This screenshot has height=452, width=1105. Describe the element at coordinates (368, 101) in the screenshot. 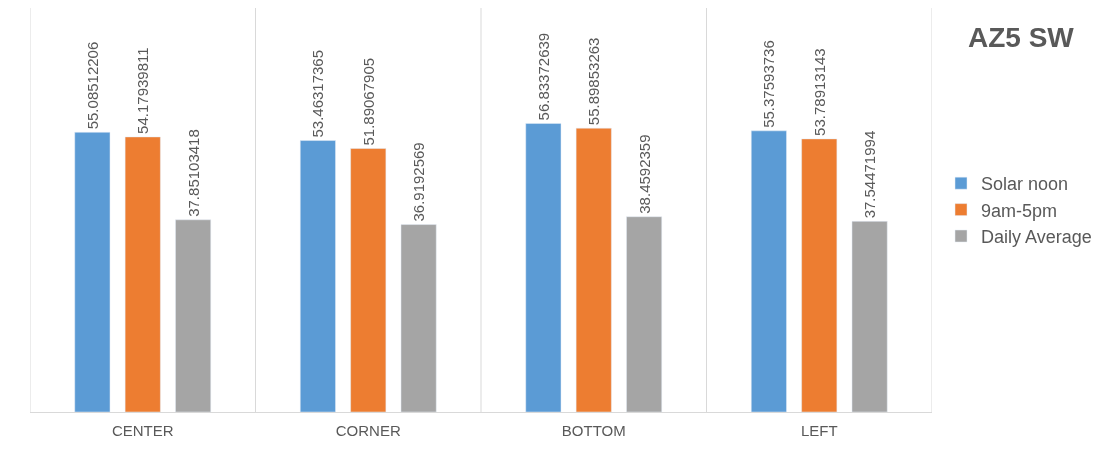

I see `data-label: 51.89067905` at that location.